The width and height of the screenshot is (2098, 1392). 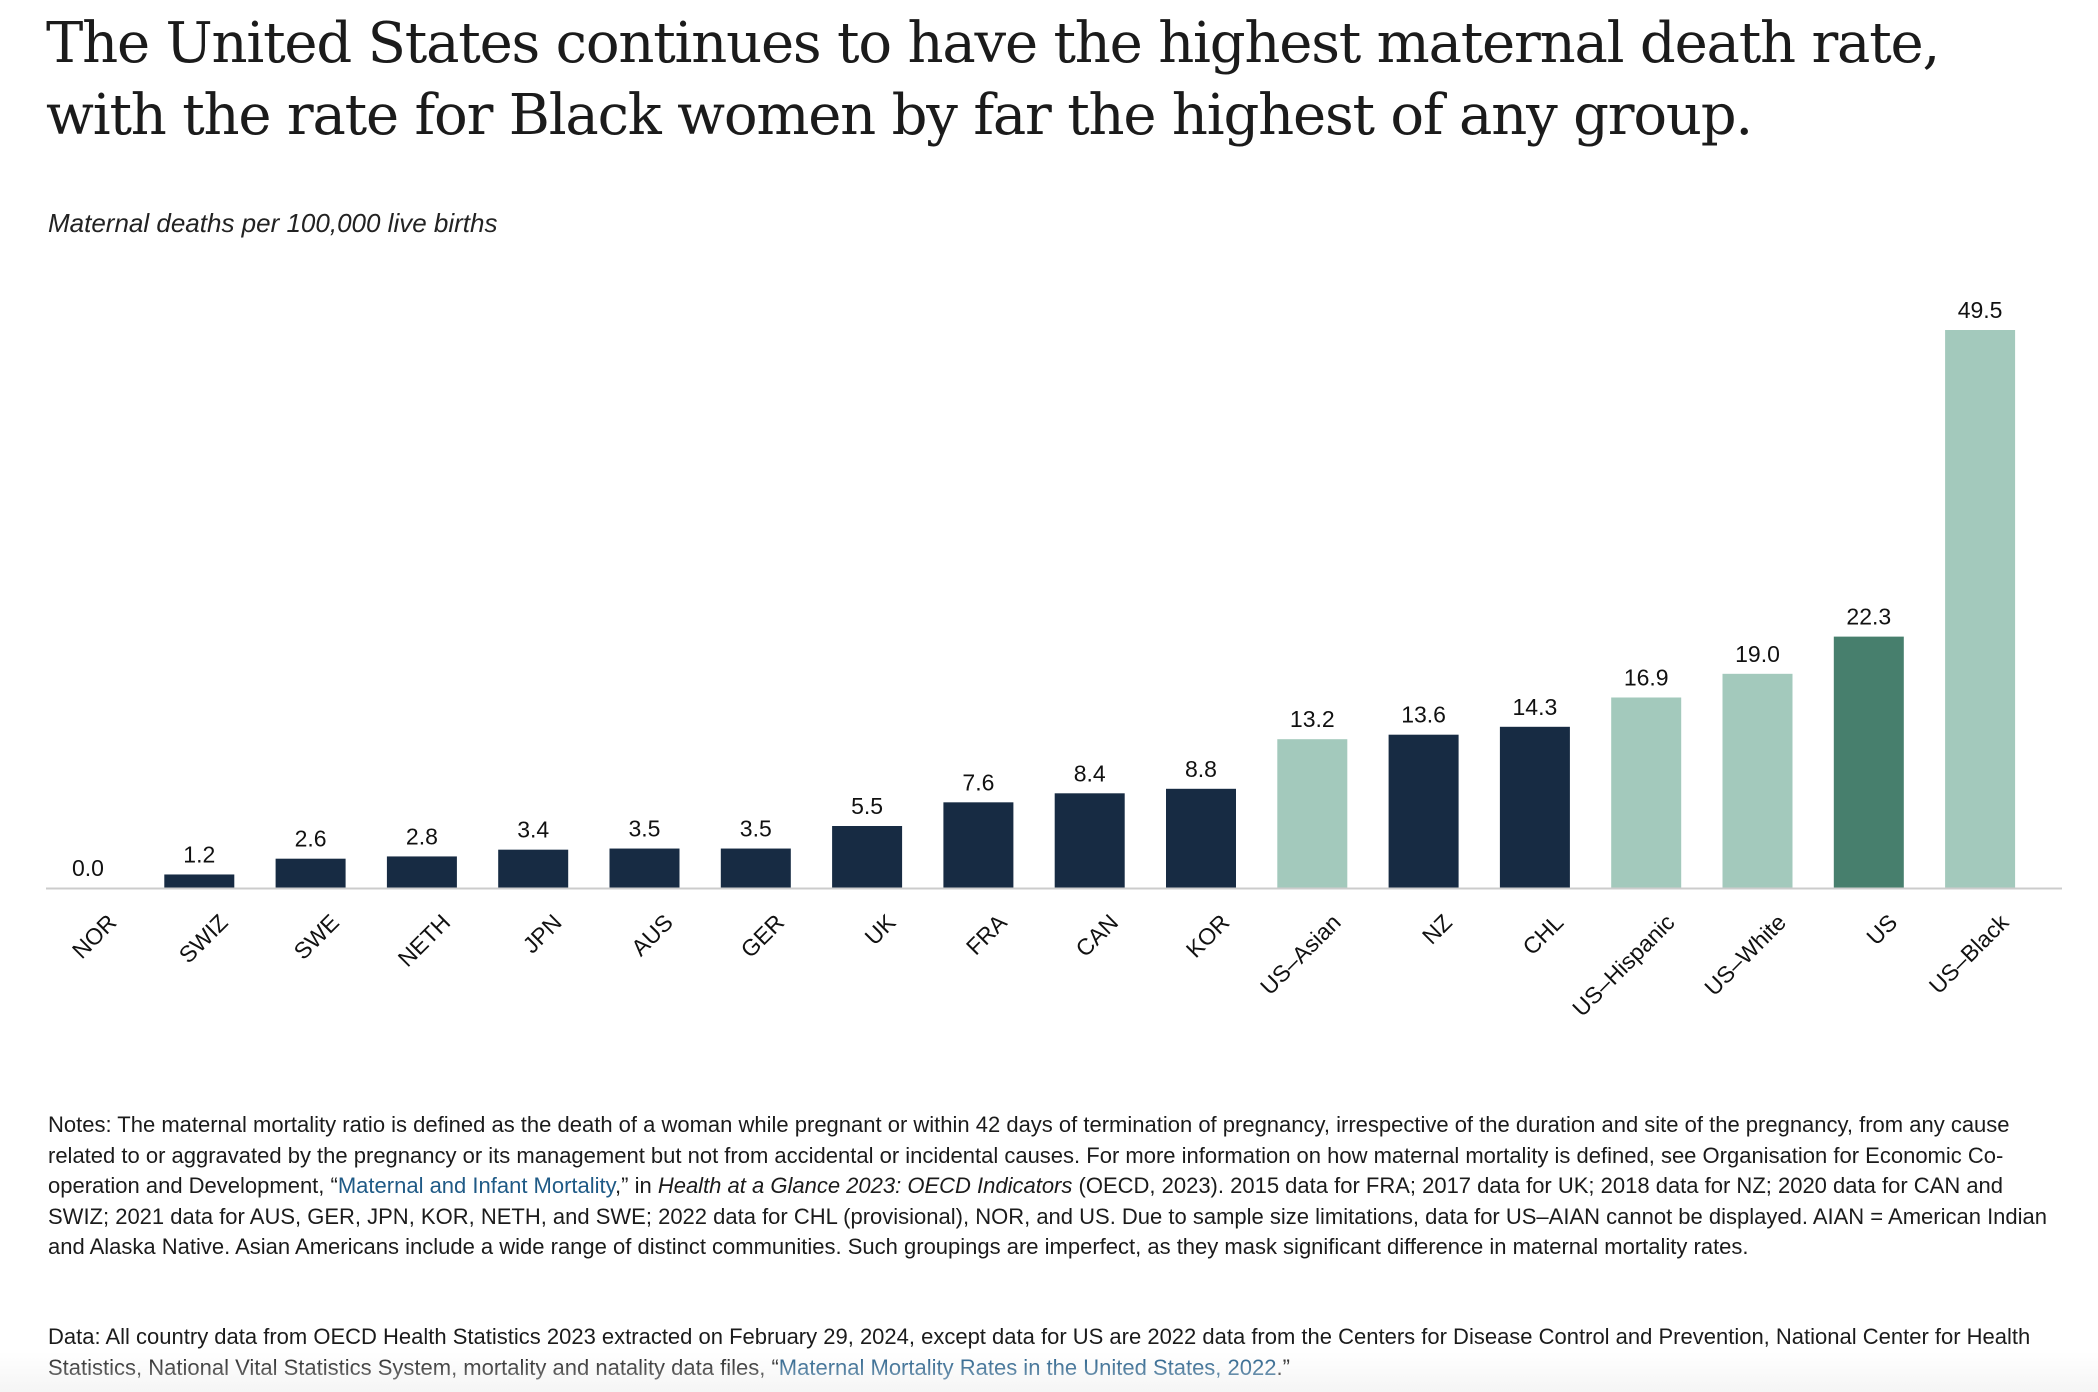 I want to click on value-label: 16.9, so click(x=1646, y=677).